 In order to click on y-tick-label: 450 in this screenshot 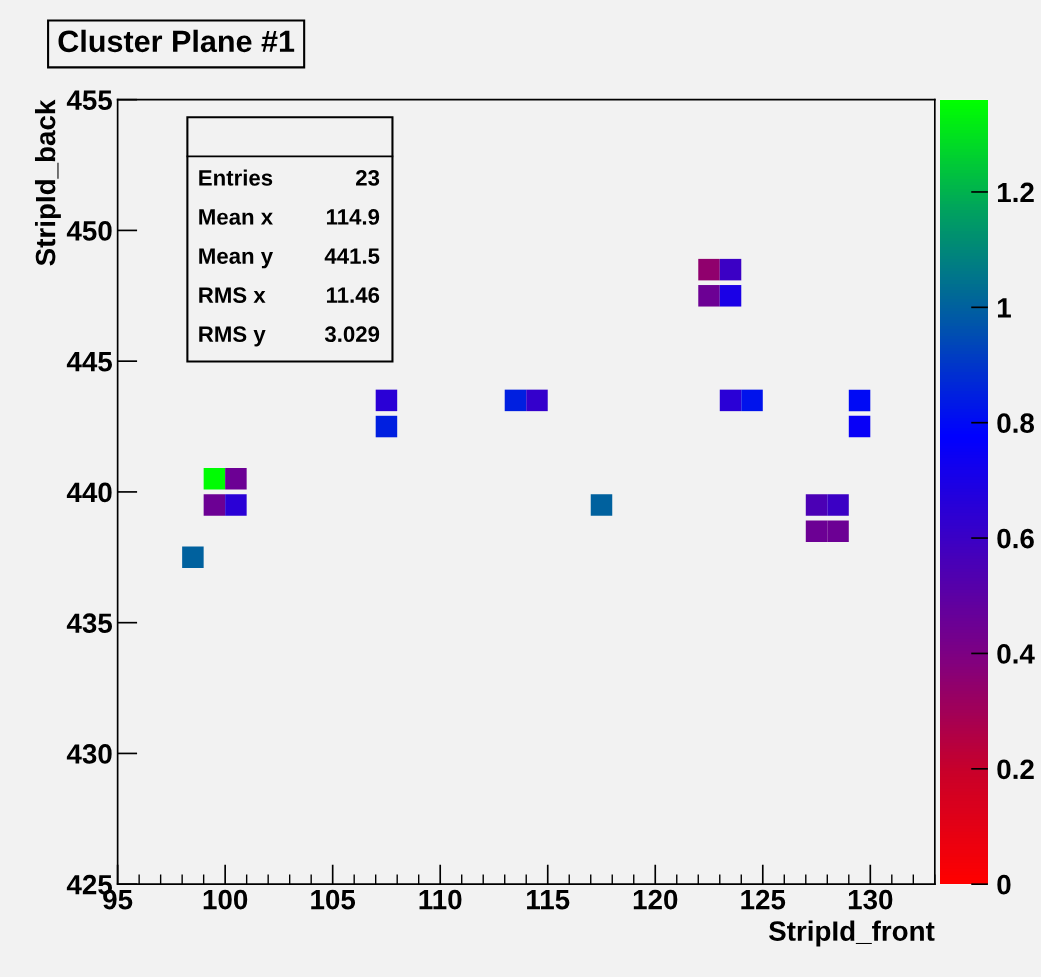, I will do `click(89, 231)`.